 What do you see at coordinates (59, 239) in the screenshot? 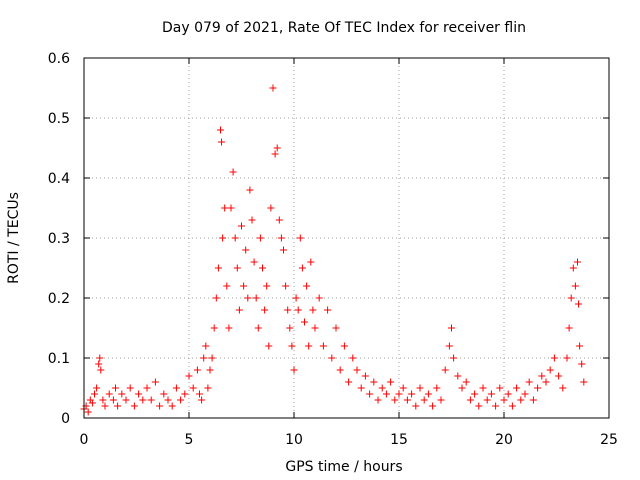
I see `y-tick-label: 0.3` at bounding box center [59, 239].